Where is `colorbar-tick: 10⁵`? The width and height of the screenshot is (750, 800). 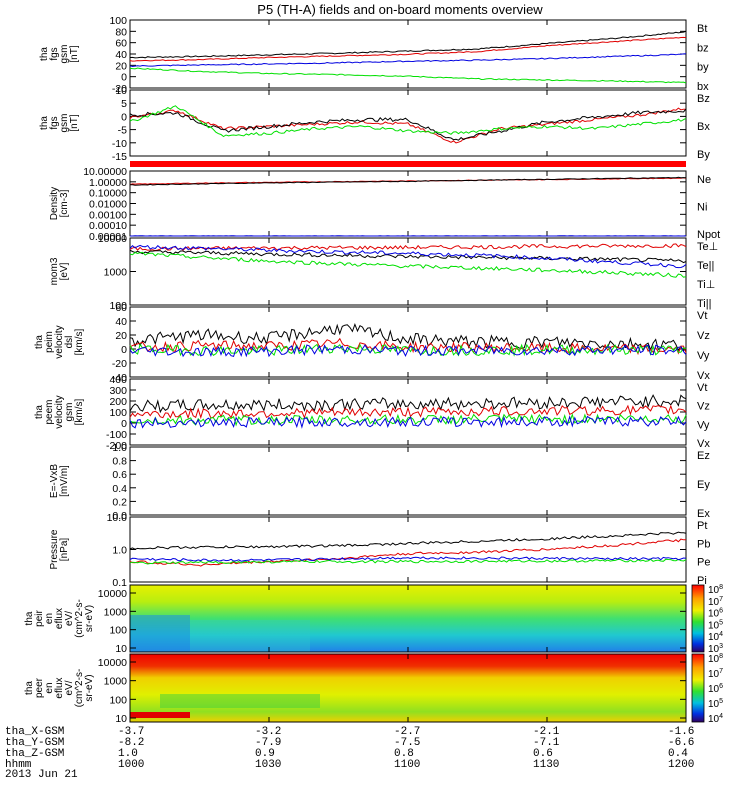
colorbar-tick: 10⁵ is located at coordinates (715, 704).